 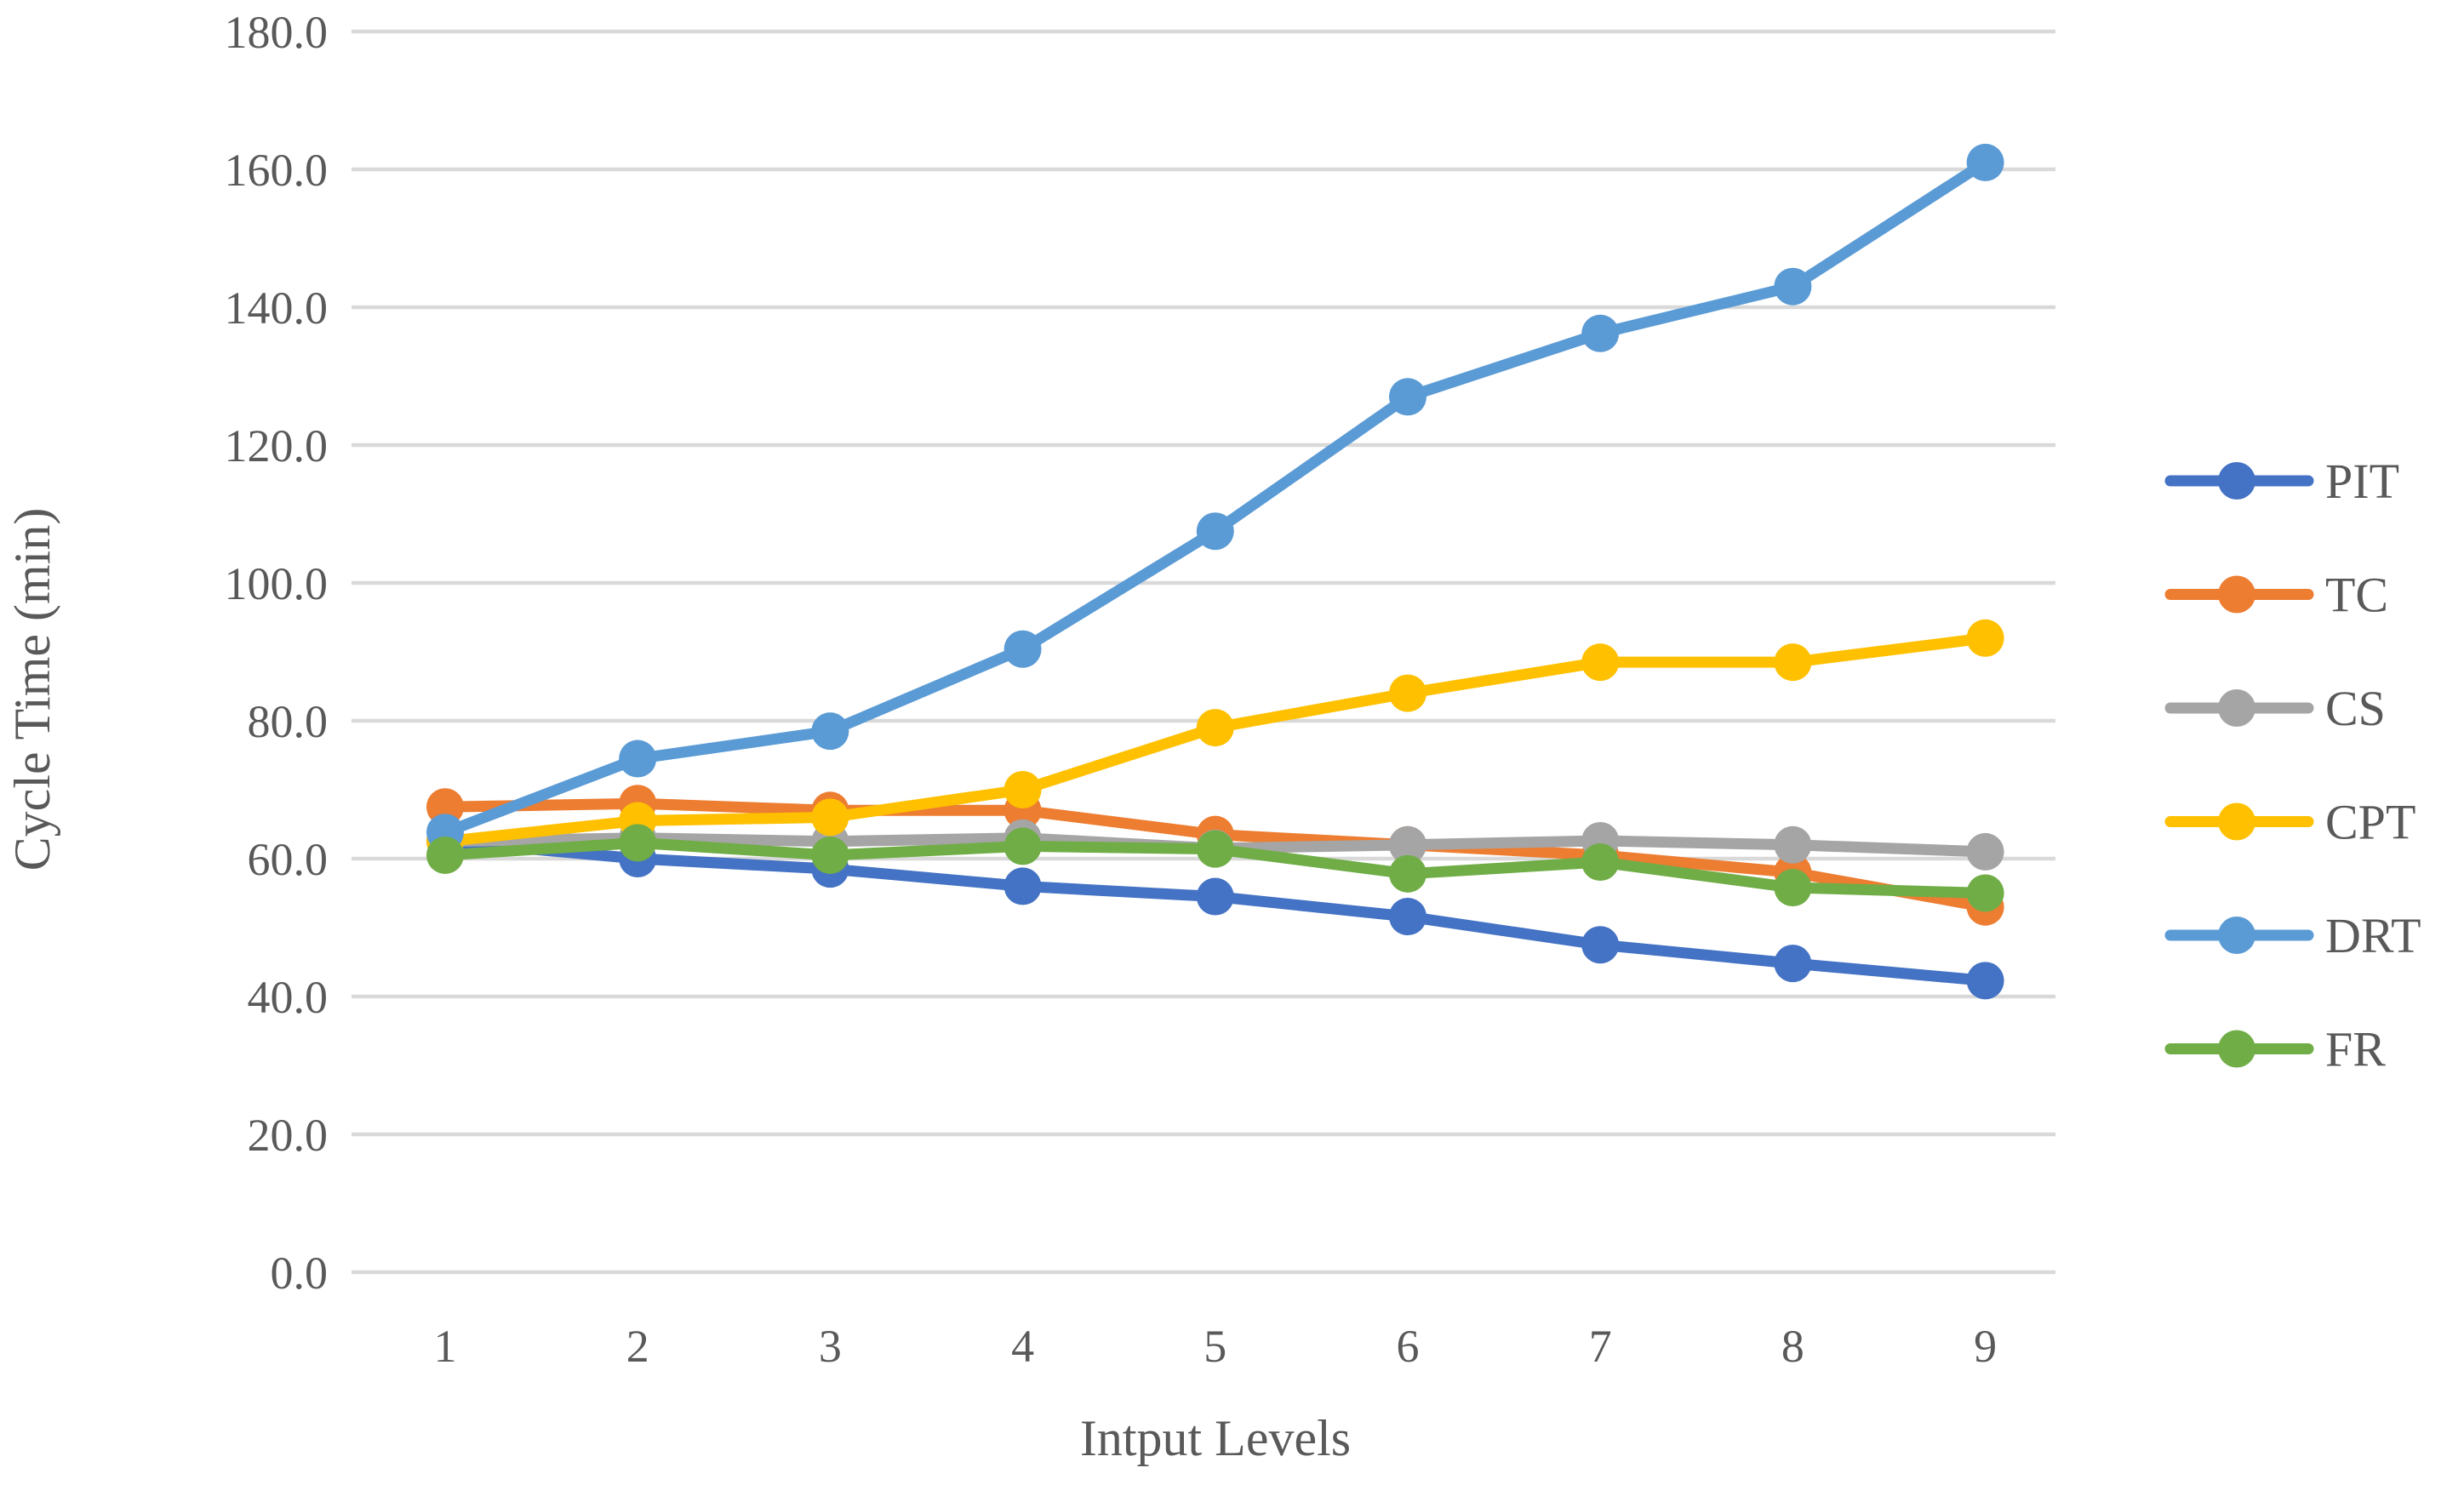 I want to click on legend-label-cpt: CPT, so click(x=2370, y=822).